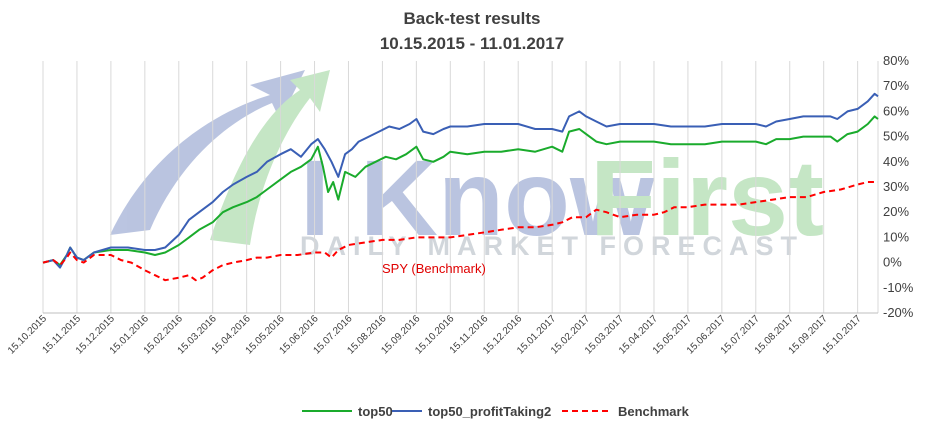 This screenshot has width=945, height=427. I want to click on y-axis: 80% 70% 60% 50% 40% 30% 20% 10% 0% -10% -20%, so click(898, 186).